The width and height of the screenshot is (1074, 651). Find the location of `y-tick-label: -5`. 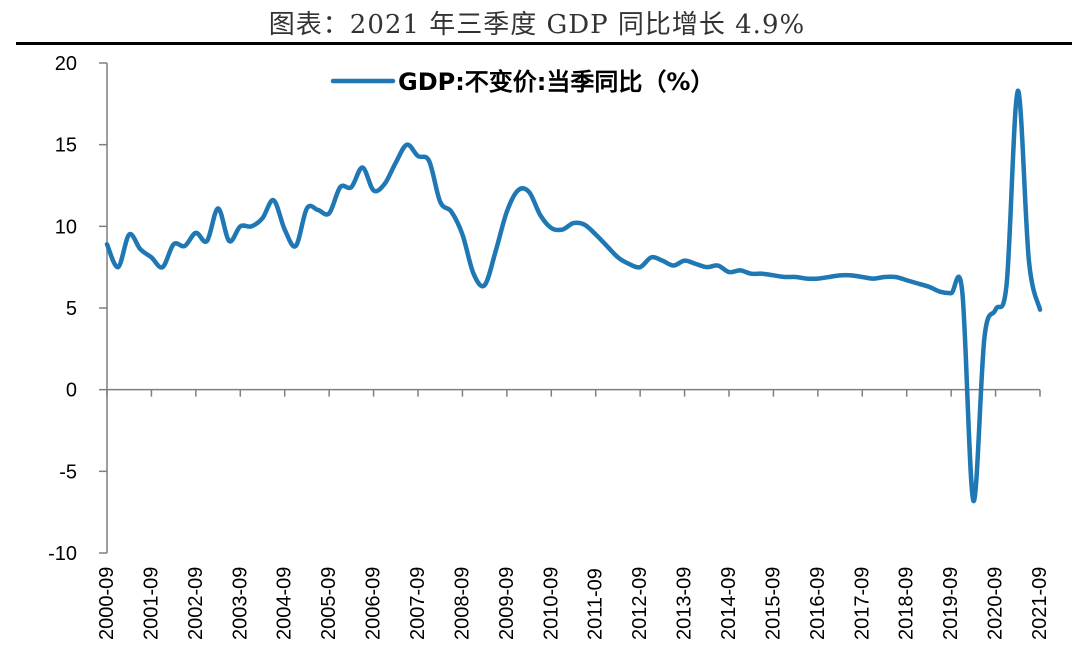

y-tick-label: -5 is located at coordinates (68, 472).